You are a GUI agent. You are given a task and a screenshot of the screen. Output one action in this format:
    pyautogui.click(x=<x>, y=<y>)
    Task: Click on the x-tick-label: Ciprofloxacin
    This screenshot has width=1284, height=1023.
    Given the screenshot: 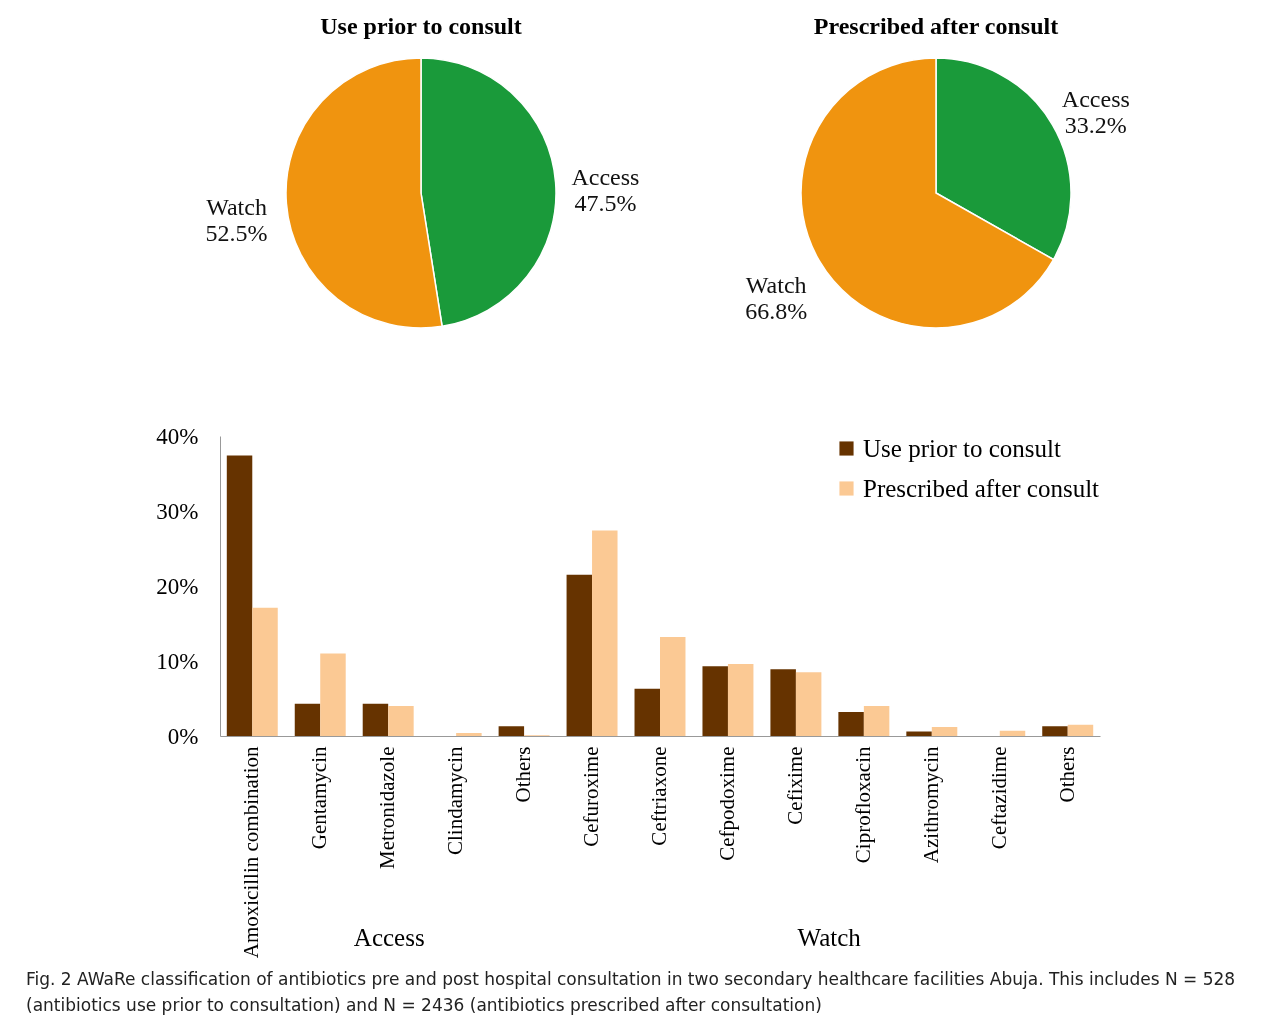 What is the action you would take?
    pyautogui.click(x=862, y=805)
    